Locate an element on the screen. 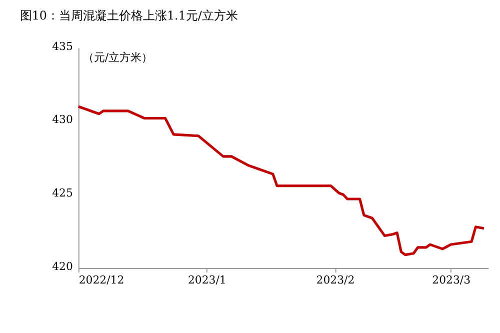 Image resolution: width=500 pixels, height=333 pixels. x-tick-label: 2023/1 is located at coordinates (207, 279).